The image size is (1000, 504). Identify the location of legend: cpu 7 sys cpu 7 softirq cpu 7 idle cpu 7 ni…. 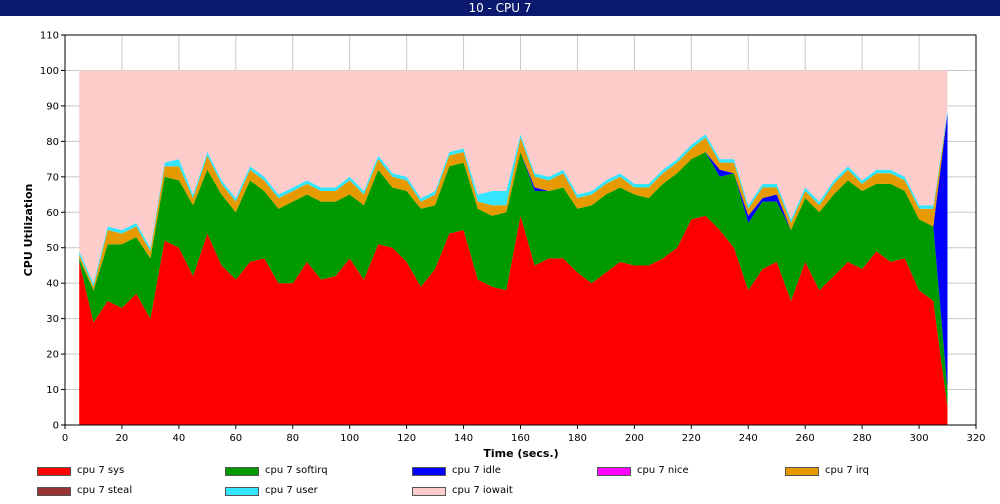
(500, 483).